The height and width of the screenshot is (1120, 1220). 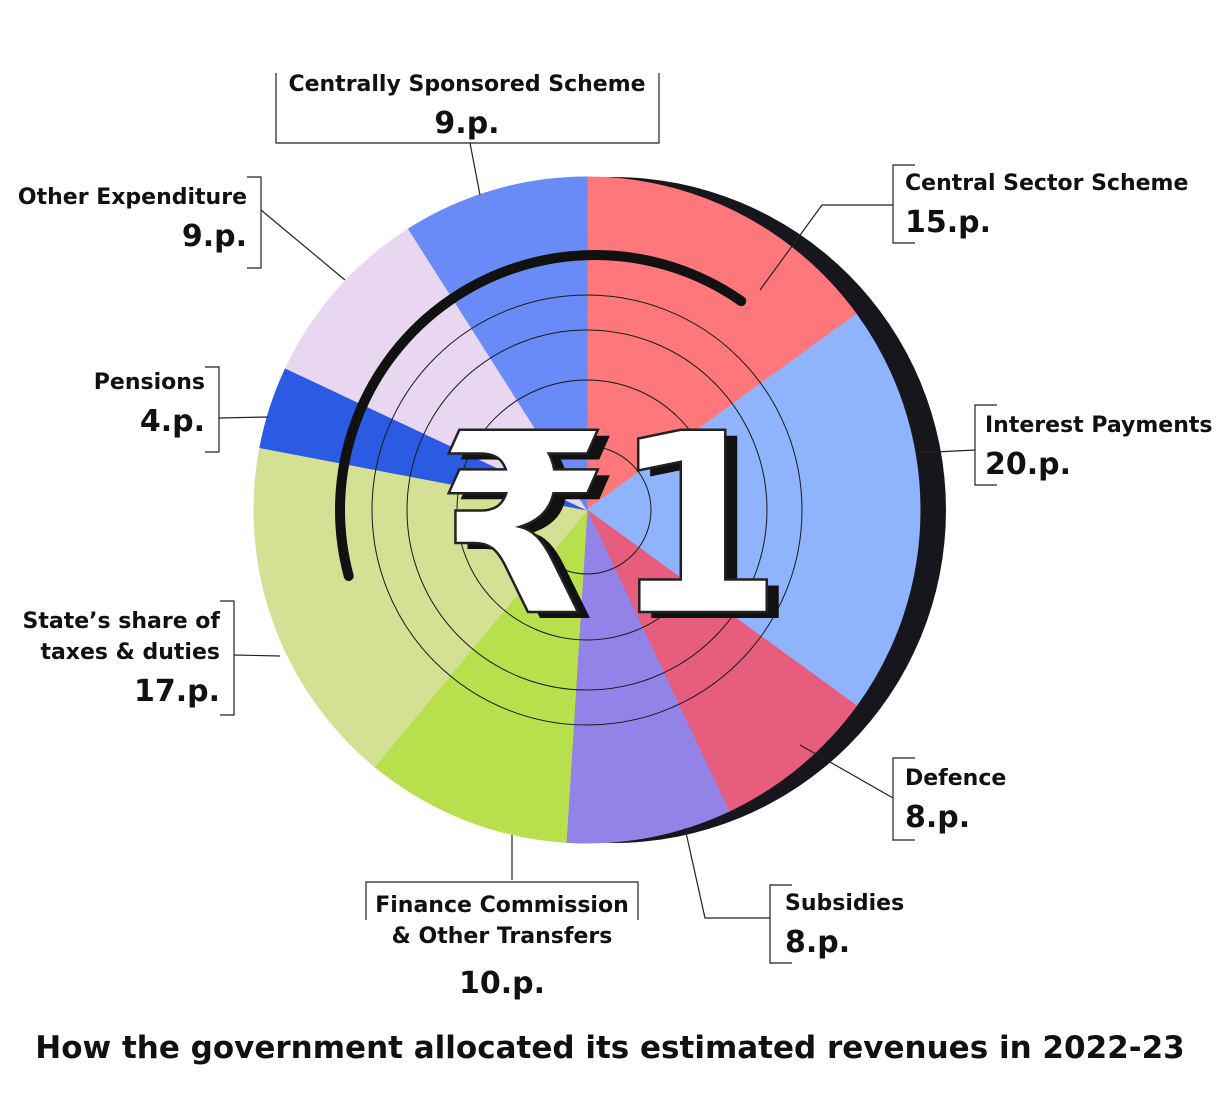 I want to click on slice-name: Central Sector Scheme, so click(x=1046, y=183).